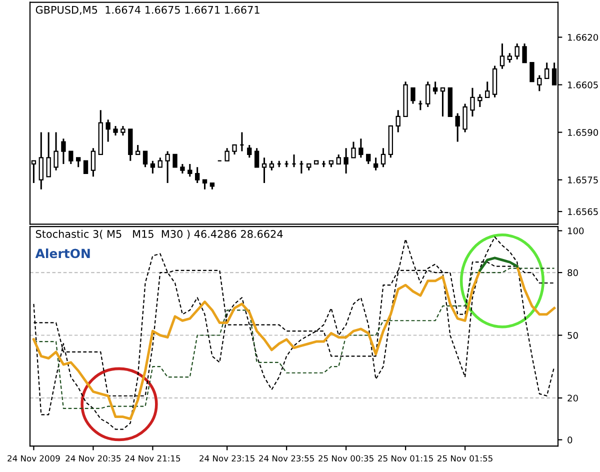 The width and height of the screenshot is (600, 472). Describe the element at coordinates (34, 458) in the screenshot. I see `x-tick-label: 24 Nov 2009` at that location.